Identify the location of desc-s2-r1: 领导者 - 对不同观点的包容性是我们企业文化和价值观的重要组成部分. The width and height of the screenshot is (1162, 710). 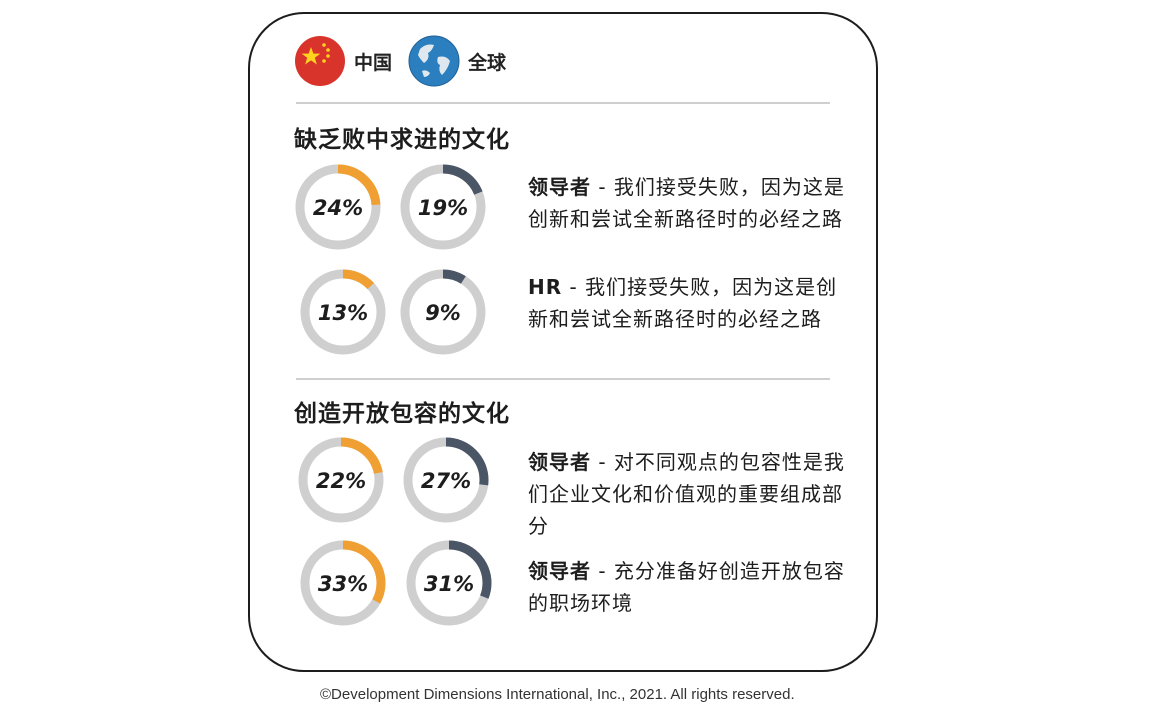
(688, 494).